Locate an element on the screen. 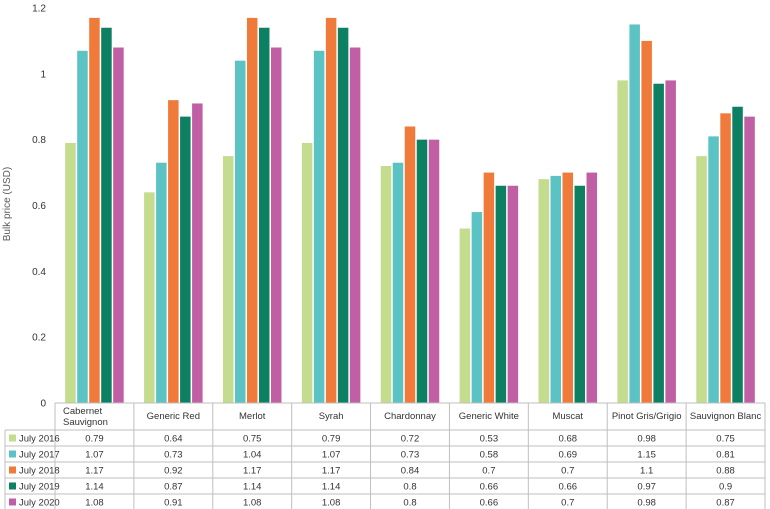 This screenshot has width=770, height=509. legend-entry: July 2019 is located at coordinates (39, 487).